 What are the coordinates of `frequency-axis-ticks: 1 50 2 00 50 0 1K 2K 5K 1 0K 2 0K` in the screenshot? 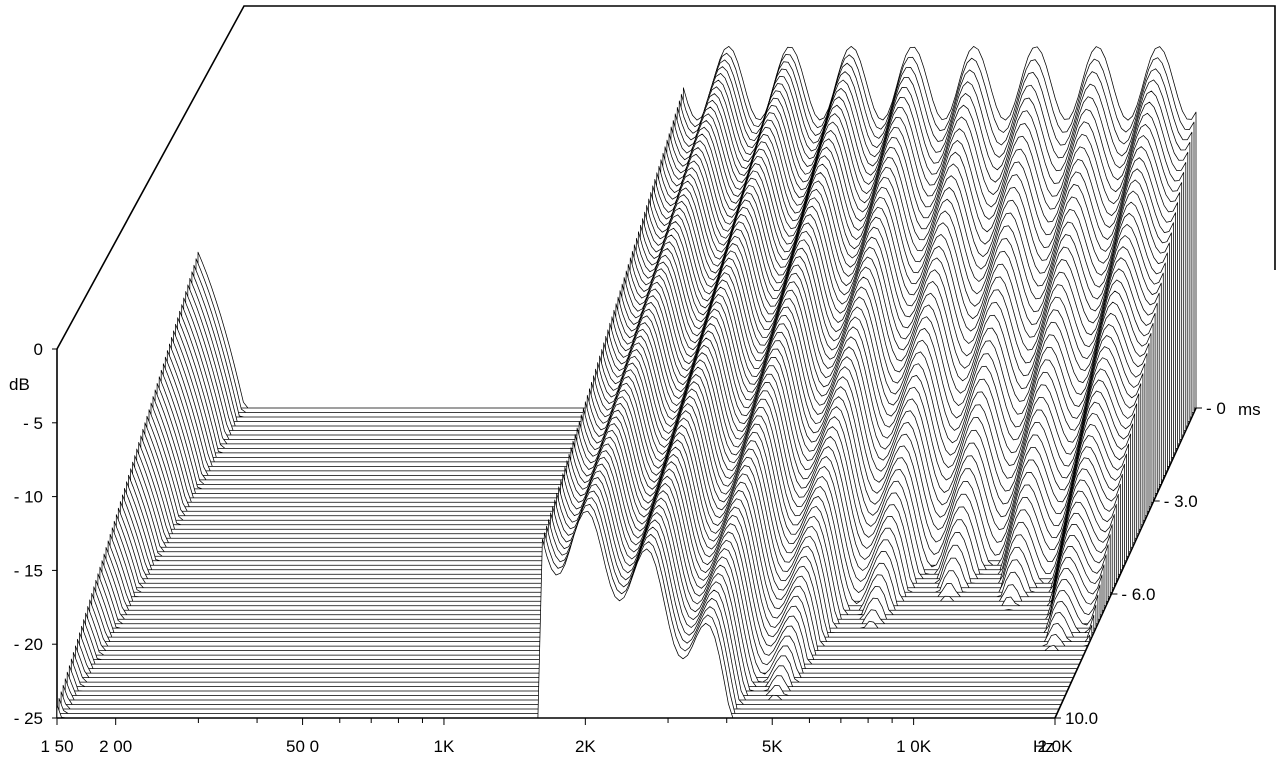 It's located at (556, 737).